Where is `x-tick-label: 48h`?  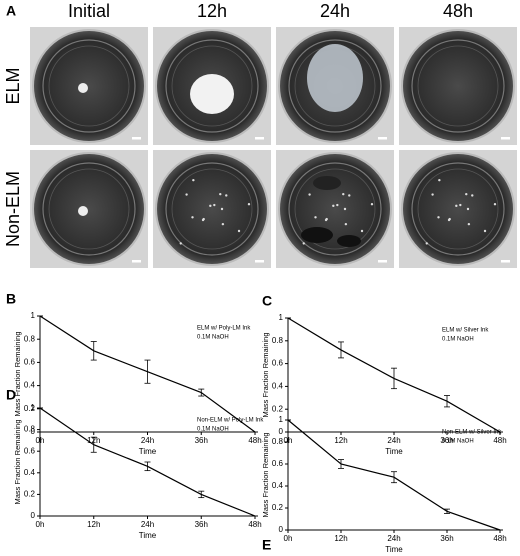
x-tick-label: 48h is located at coordinates (254, 524).